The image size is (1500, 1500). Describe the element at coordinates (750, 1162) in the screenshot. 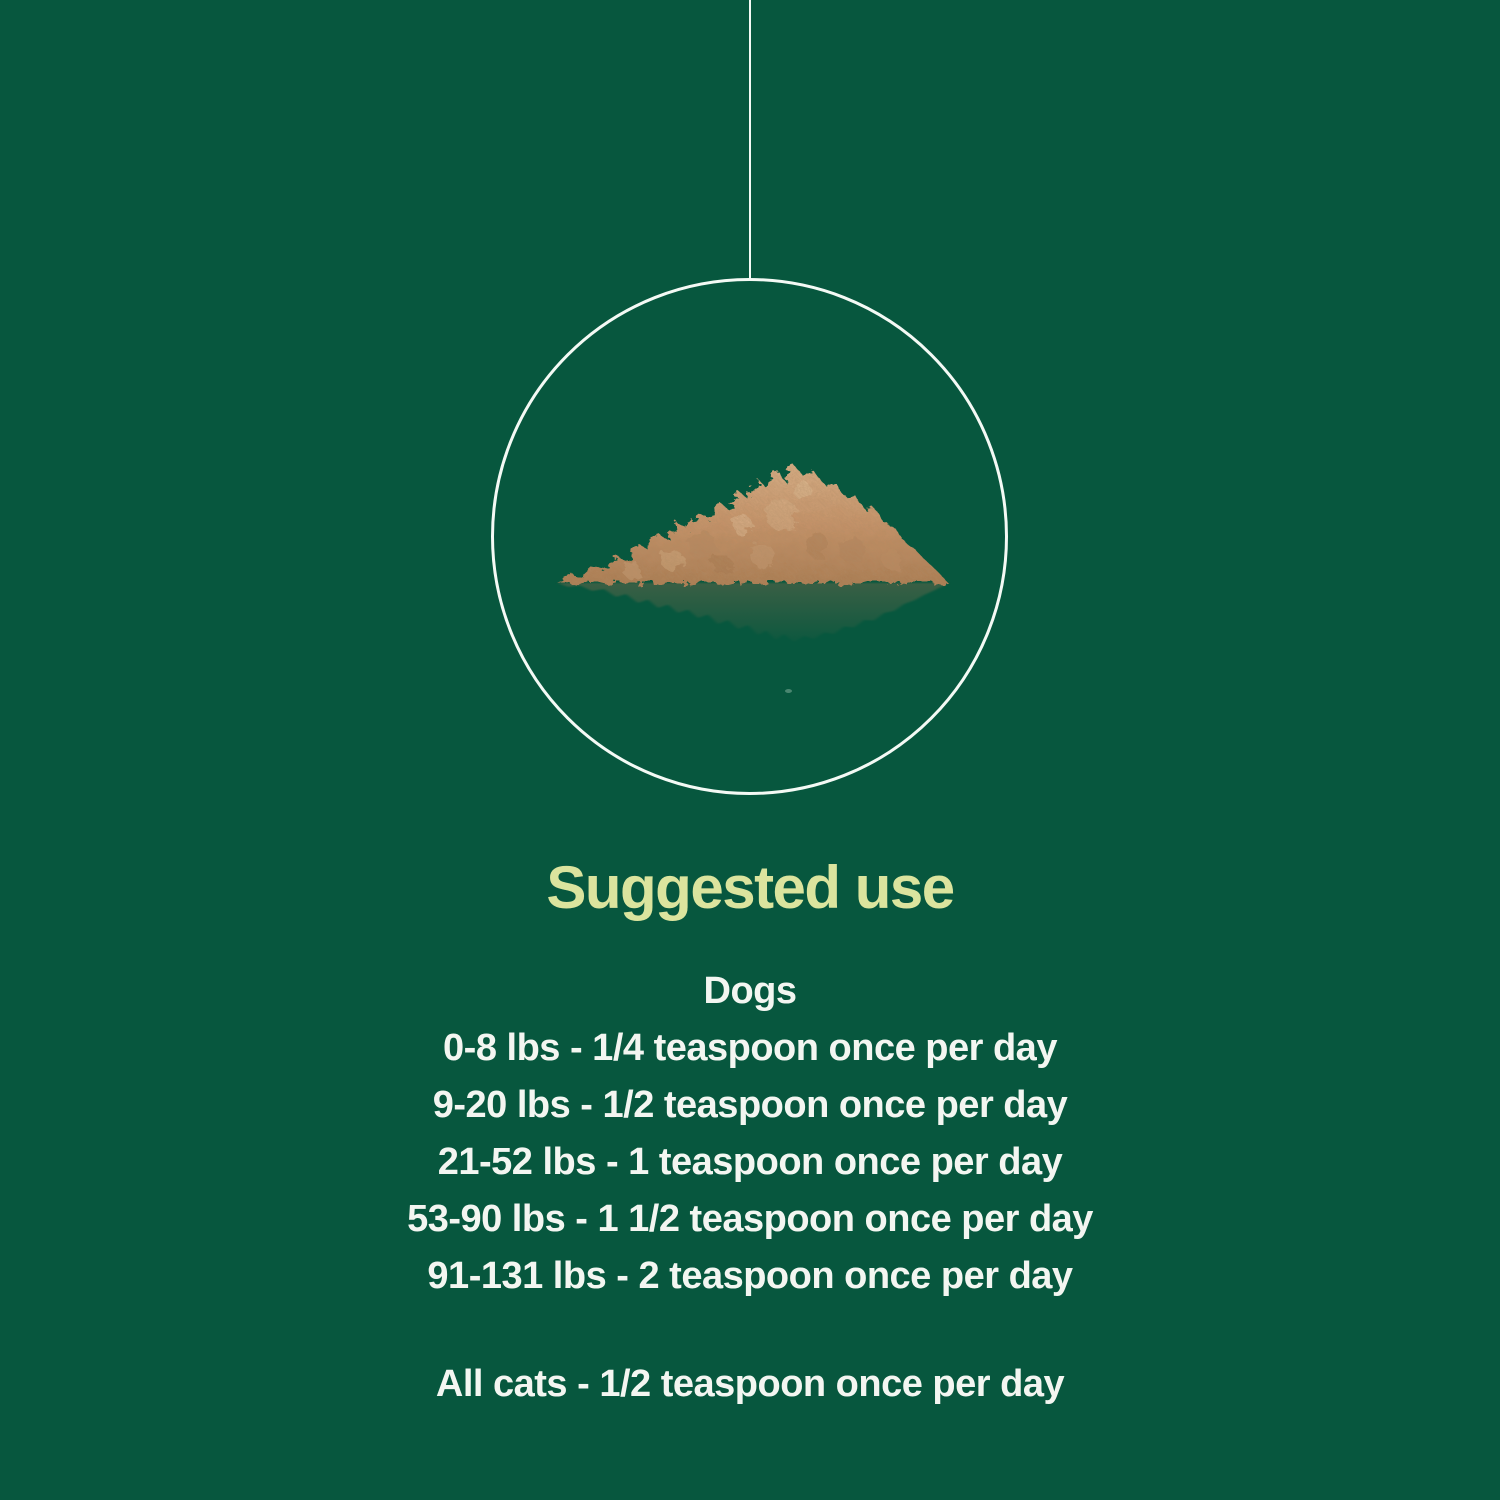

I see `dog-dose-line-3: 21-52 lbs - 1 teaspoon once per day` at that location.